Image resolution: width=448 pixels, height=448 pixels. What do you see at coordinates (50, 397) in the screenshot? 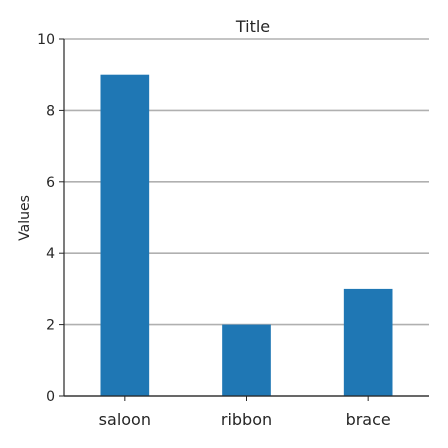
I see `y-tick-label: 0` at bounding box center [50, 397].